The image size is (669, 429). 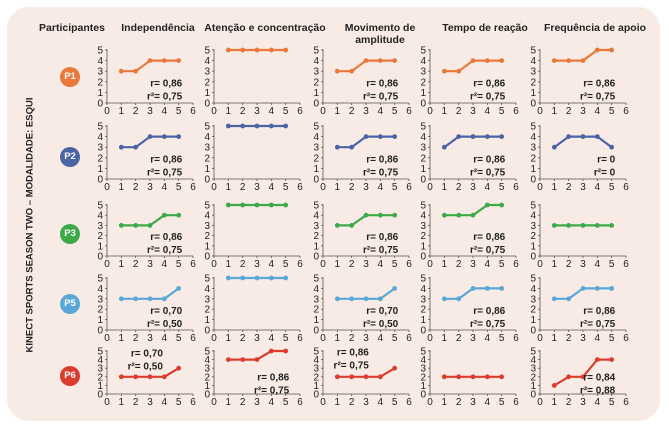 What do you see at coordinates (502, 402) in the screenshot?
I see `x-tick-label-p4-c3: 5` at bounding box center [502, 402].